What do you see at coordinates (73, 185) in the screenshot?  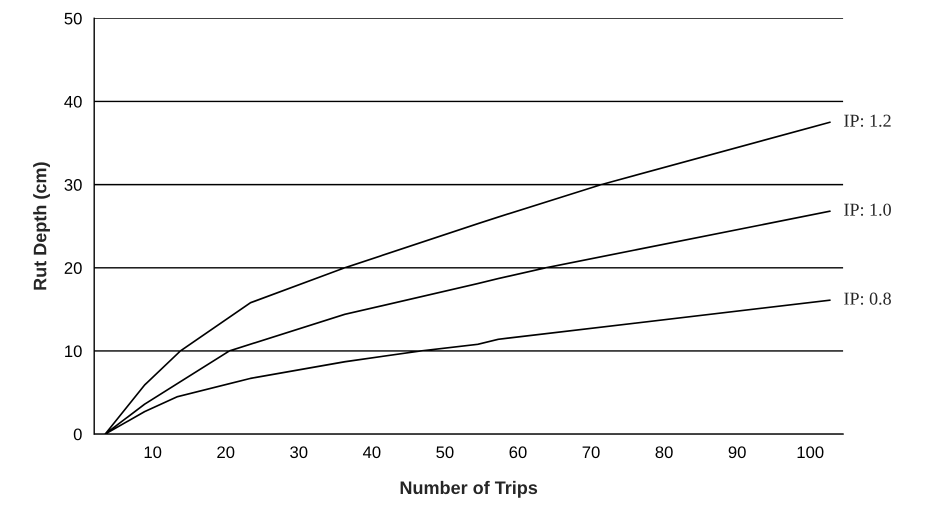 I see `y-tick-label: 30` at bounding box center [73, 185].